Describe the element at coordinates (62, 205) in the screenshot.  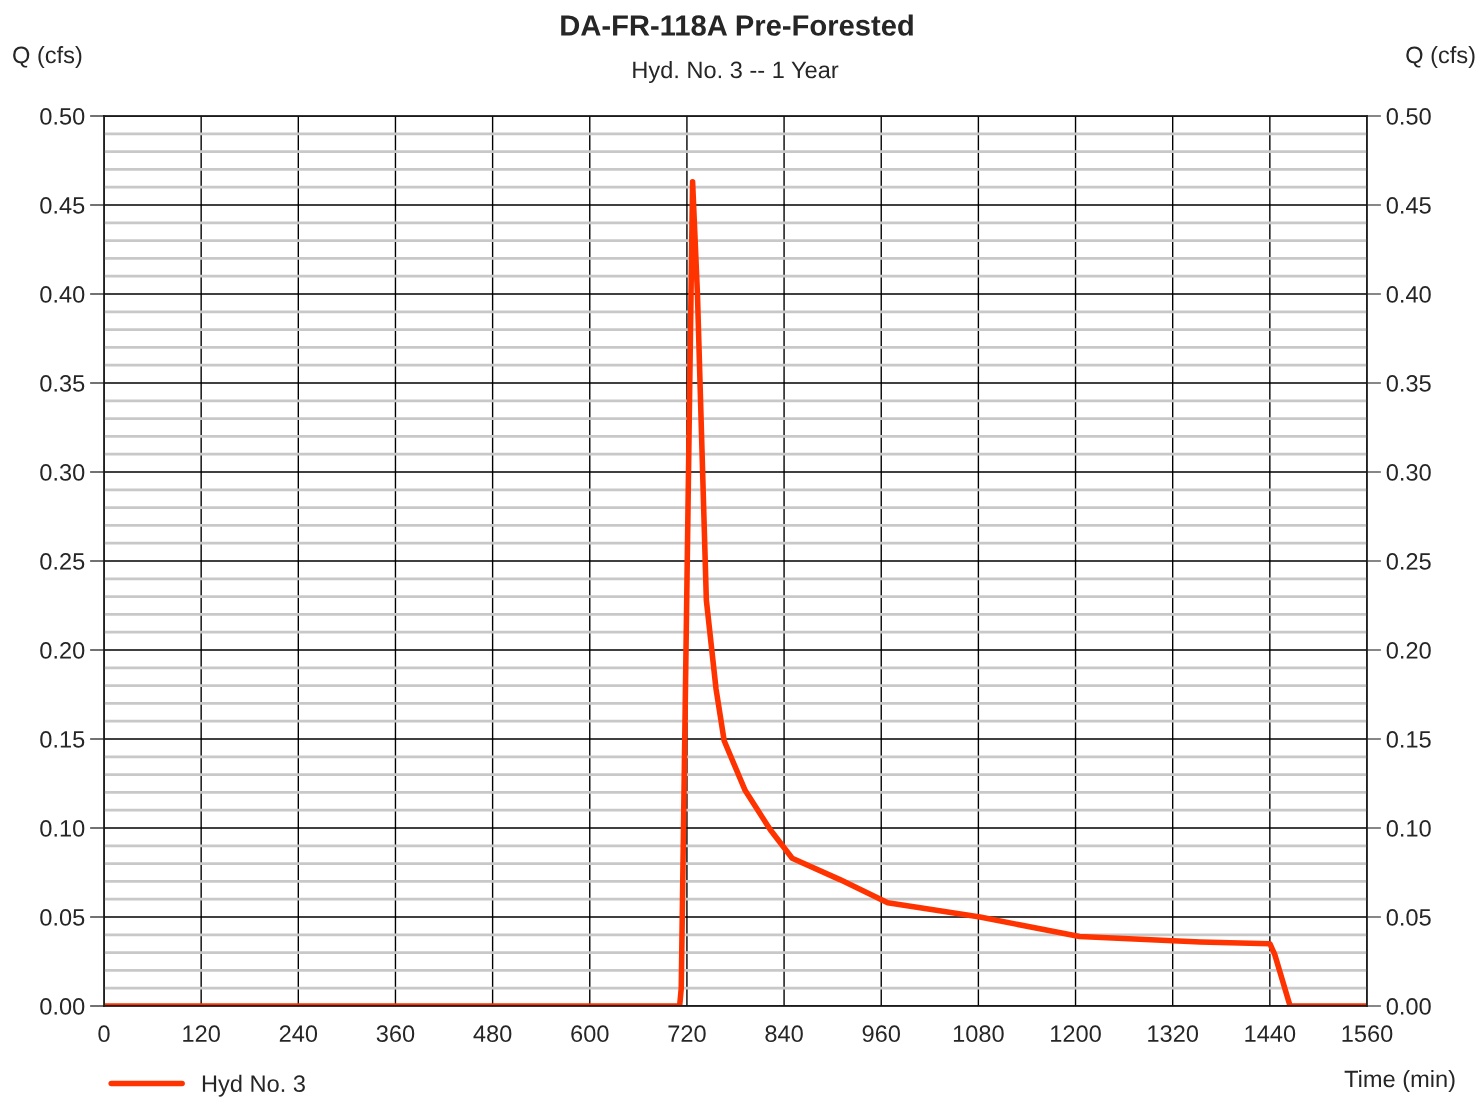
I see `y-tick-label: 0.45` at that location.